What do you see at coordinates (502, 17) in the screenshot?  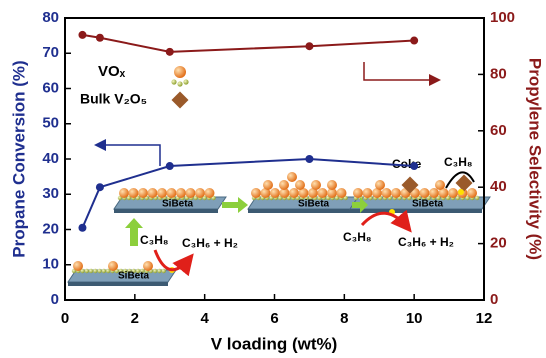 I see `y2-tick-label: 100` at bounding box center [502, 17].